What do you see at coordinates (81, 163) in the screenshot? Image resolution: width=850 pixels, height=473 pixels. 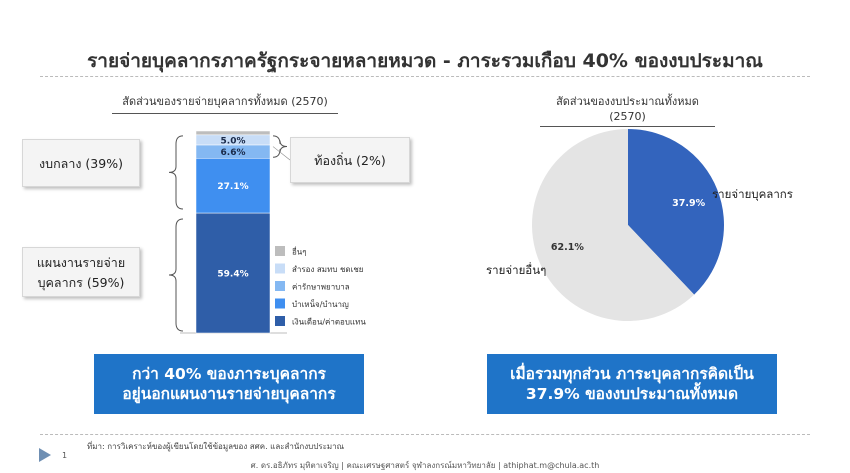 I see `callout-central-budget: งบกลาง (39%)` at bounding box center [81, 163].